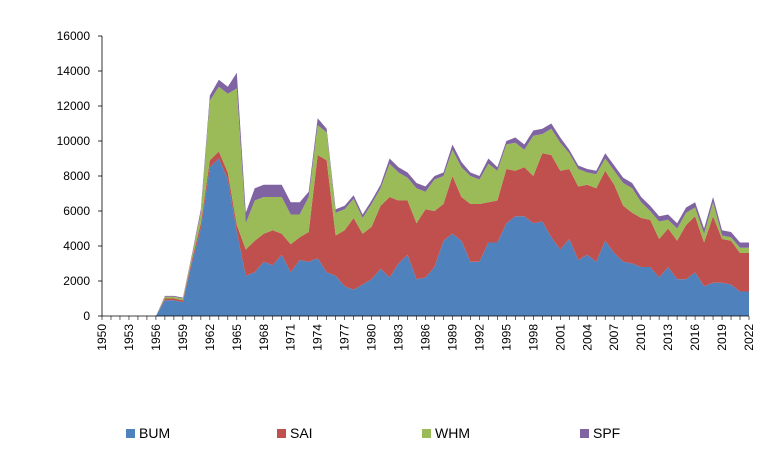 Image resolution: width=770 pixels, height=465 pixels. I want to click on x-tick-label: 1995, so click(506, 337).